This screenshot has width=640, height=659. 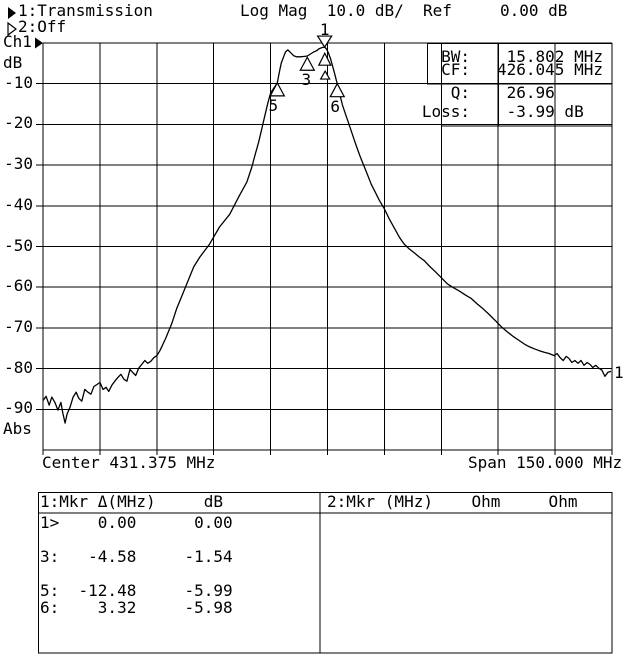 I want to click on marker-table1-header: 1:Mkr Δ(MHz) dB, so click(x=132, y=501).